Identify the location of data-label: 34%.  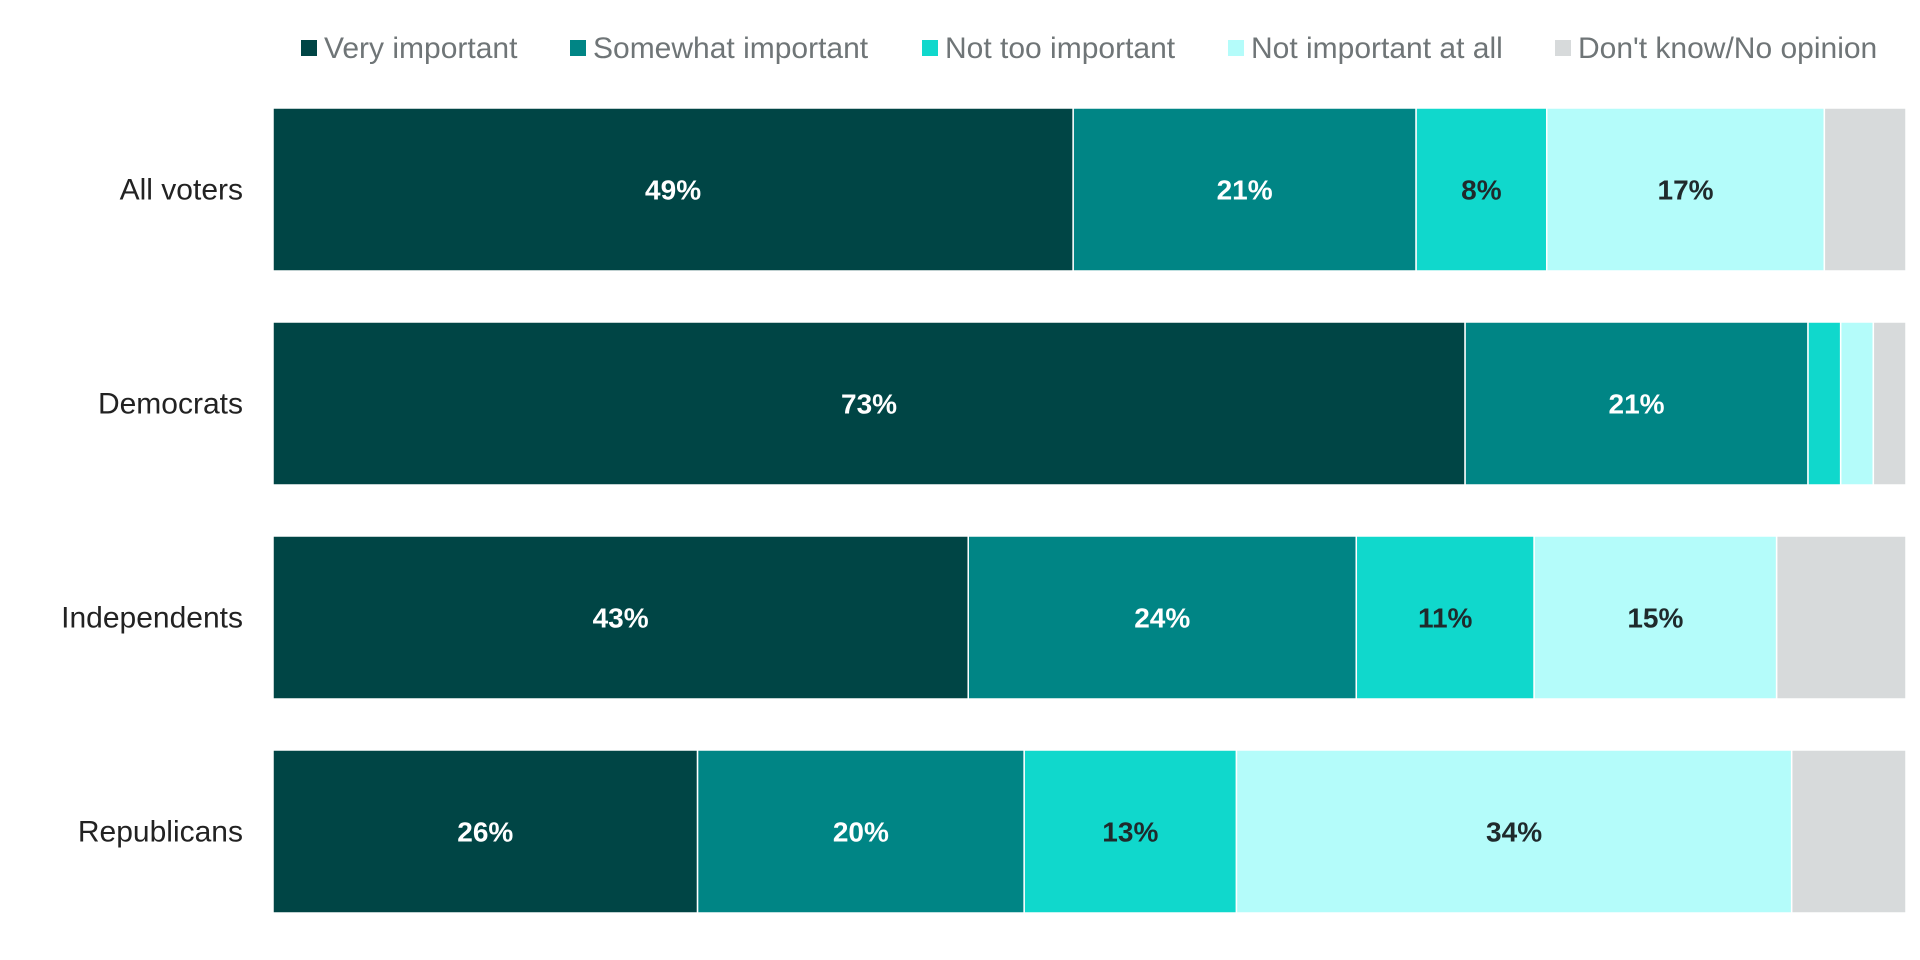
(1514, 832).